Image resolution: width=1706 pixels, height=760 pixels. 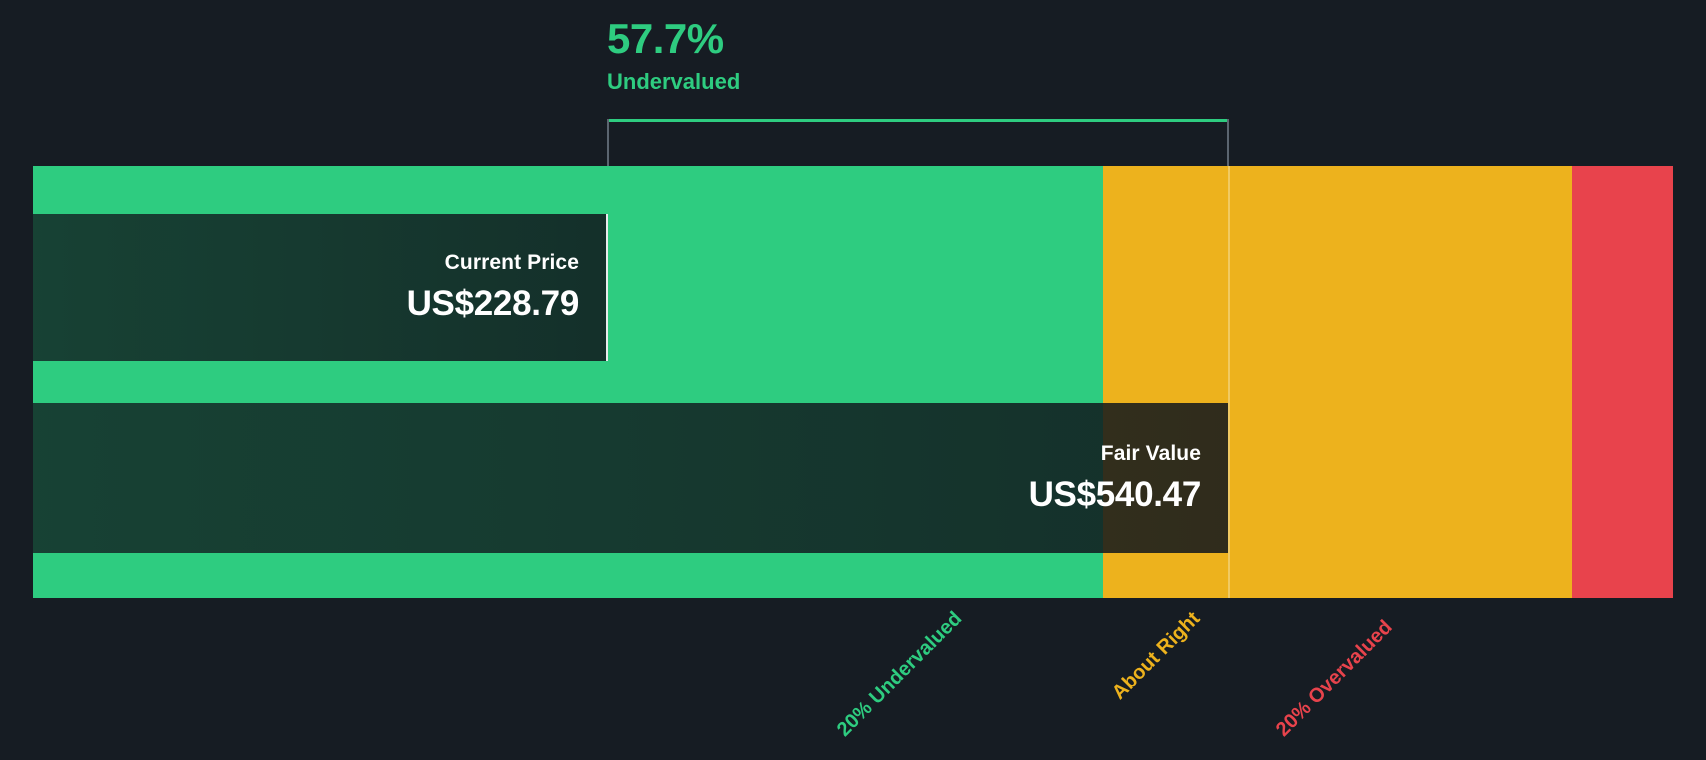 I want to click on current-price-label: Current Price, so click(x=511, y=262).